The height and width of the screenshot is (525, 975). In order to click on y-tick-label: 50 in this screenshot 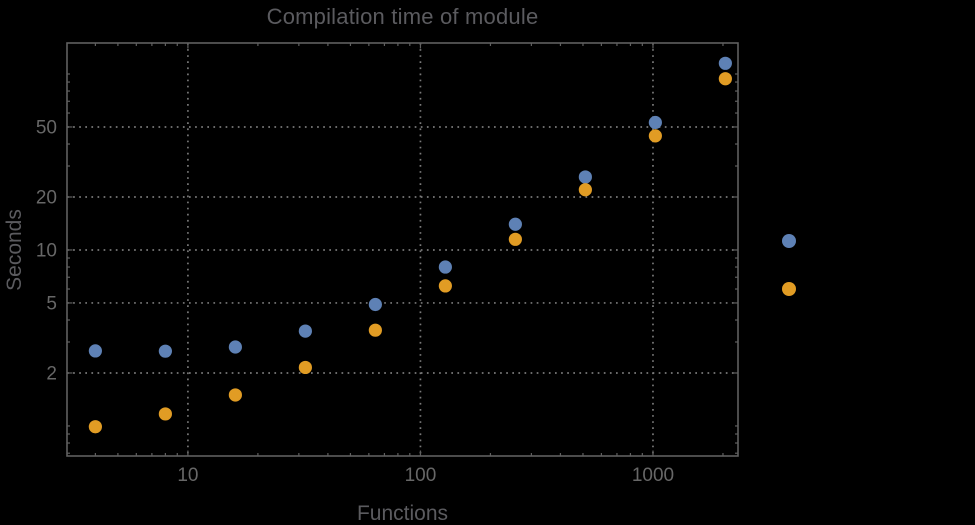, I will do `click(46, 127)`.